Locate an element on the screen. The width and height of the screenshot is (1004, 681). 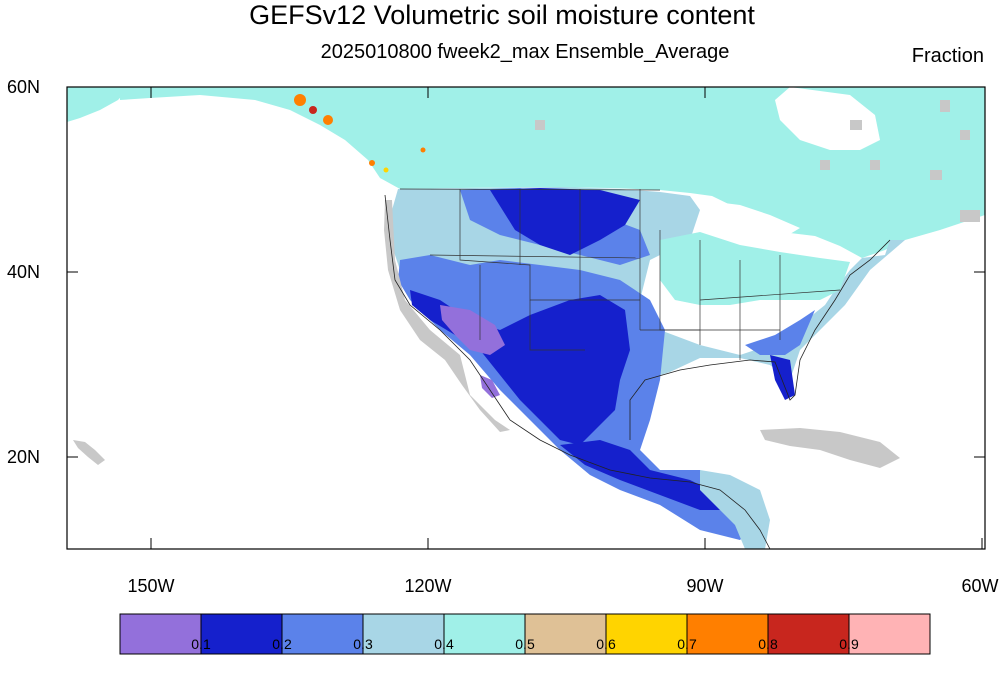
region-dark-blue-plains is located at coordinates (565, 221).